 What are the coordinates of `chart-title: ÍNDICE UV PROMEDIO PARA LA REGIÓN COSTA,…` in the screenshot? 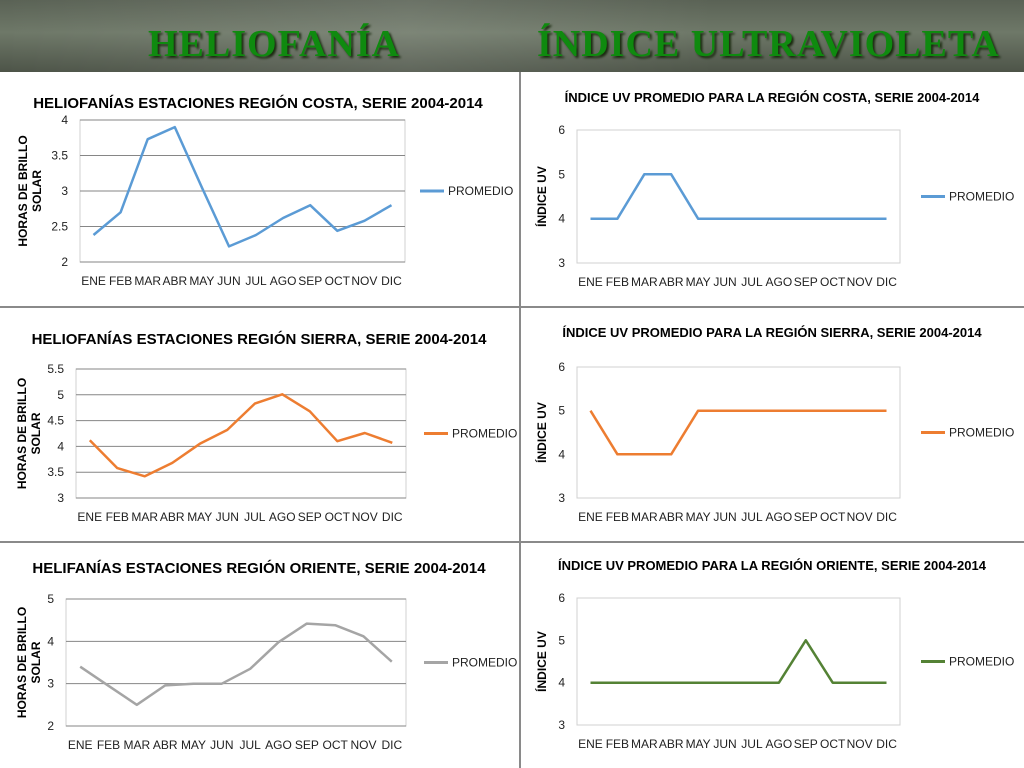 It's located at (772, 97).